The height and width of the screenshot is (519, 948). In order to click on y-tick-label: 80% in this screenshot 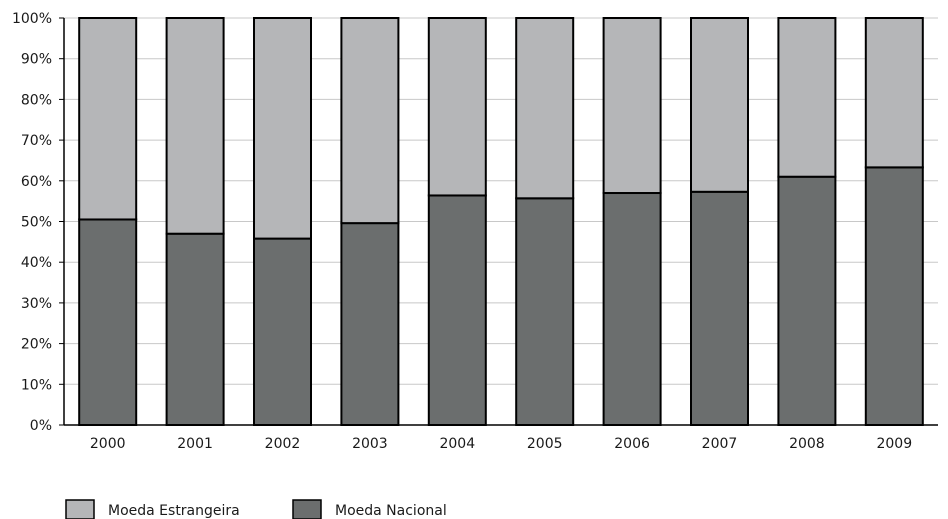, I will do `click(36, 100)`.